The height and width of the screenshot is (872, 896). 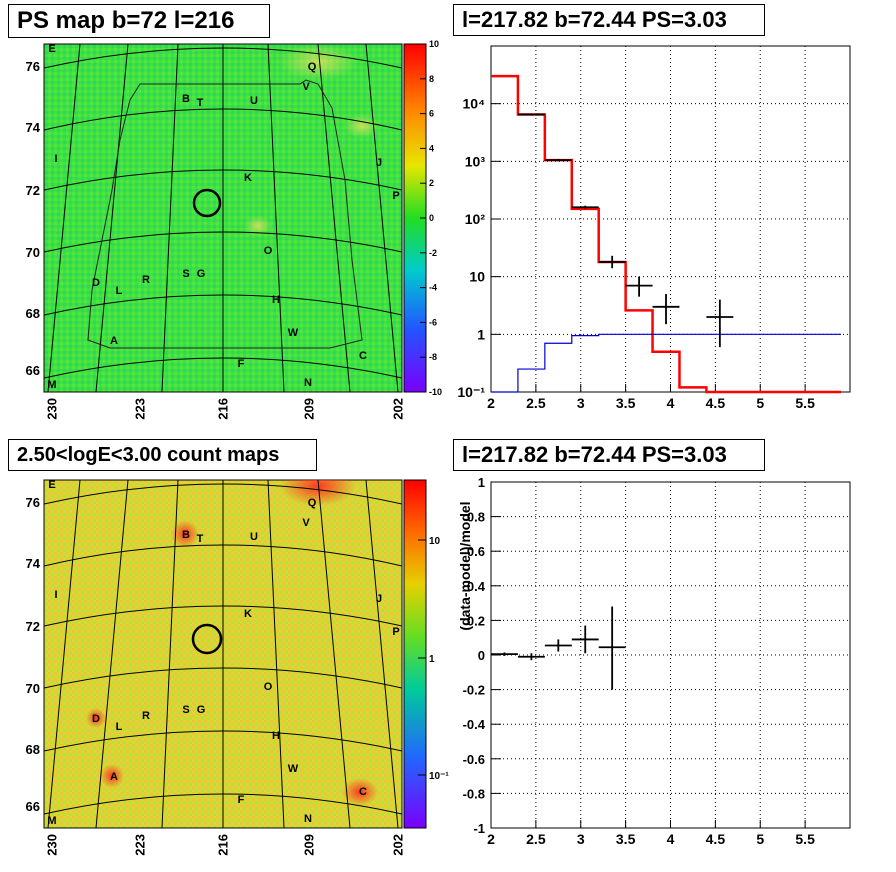 What do you see at coordinates (671, 839) in the screenshot?
I see `residual-x-tick: 4` at bounding box center [671, 839].